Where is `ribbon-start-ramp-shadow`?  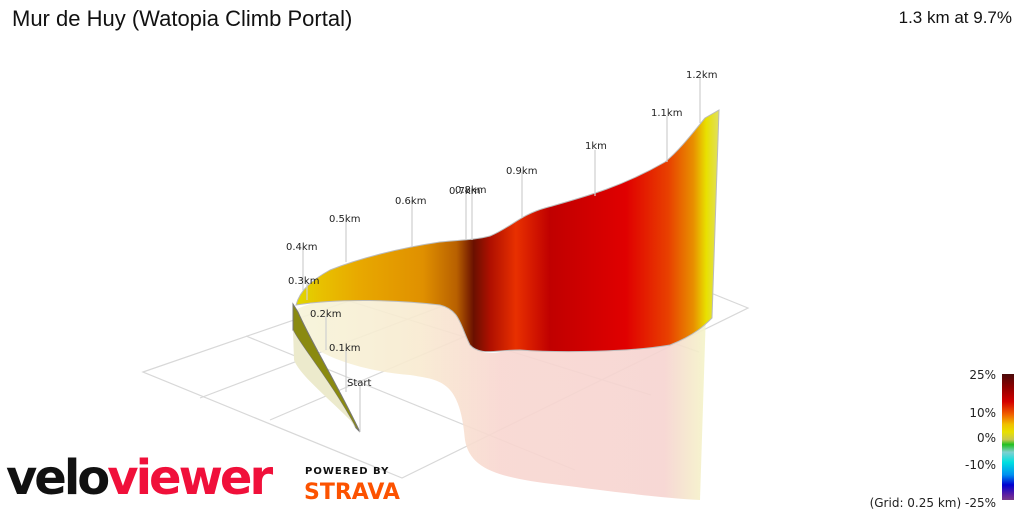 ribbon-start-ramp-shadow is located at coordinates (324, 379).